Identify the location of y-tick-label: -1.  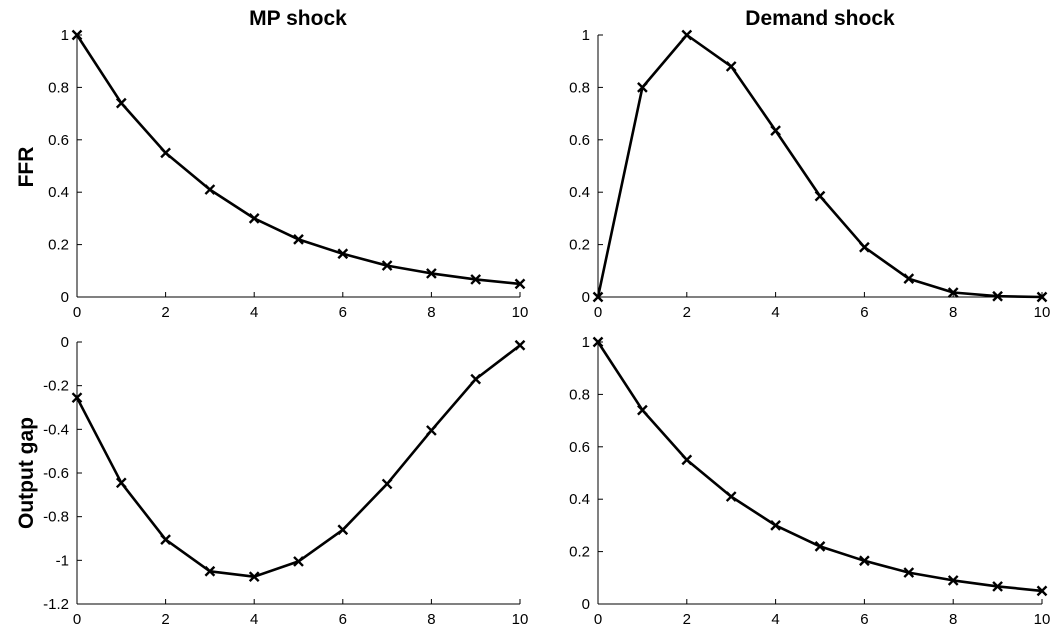
(62, 560).